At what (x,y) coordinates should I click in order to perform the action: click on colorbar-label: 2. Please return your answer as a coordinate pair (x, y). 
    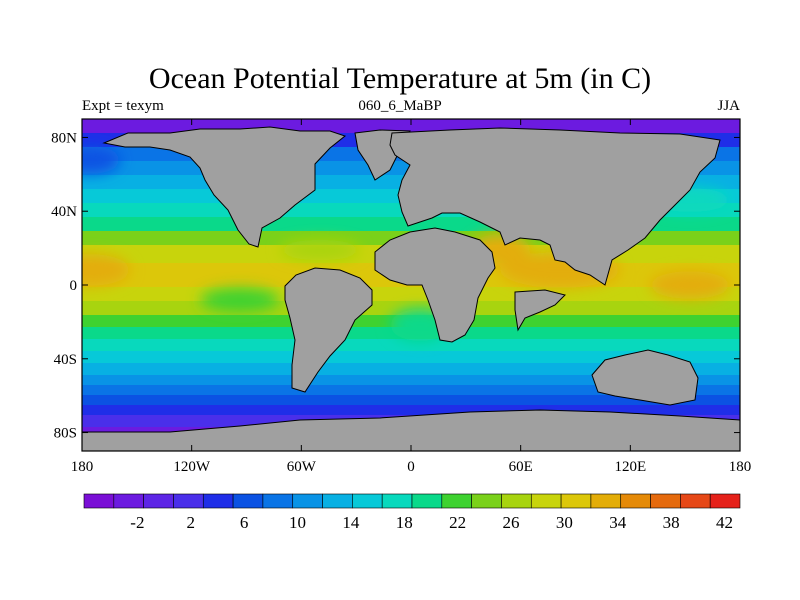
    Looking at the image, I should click on (190, 522).